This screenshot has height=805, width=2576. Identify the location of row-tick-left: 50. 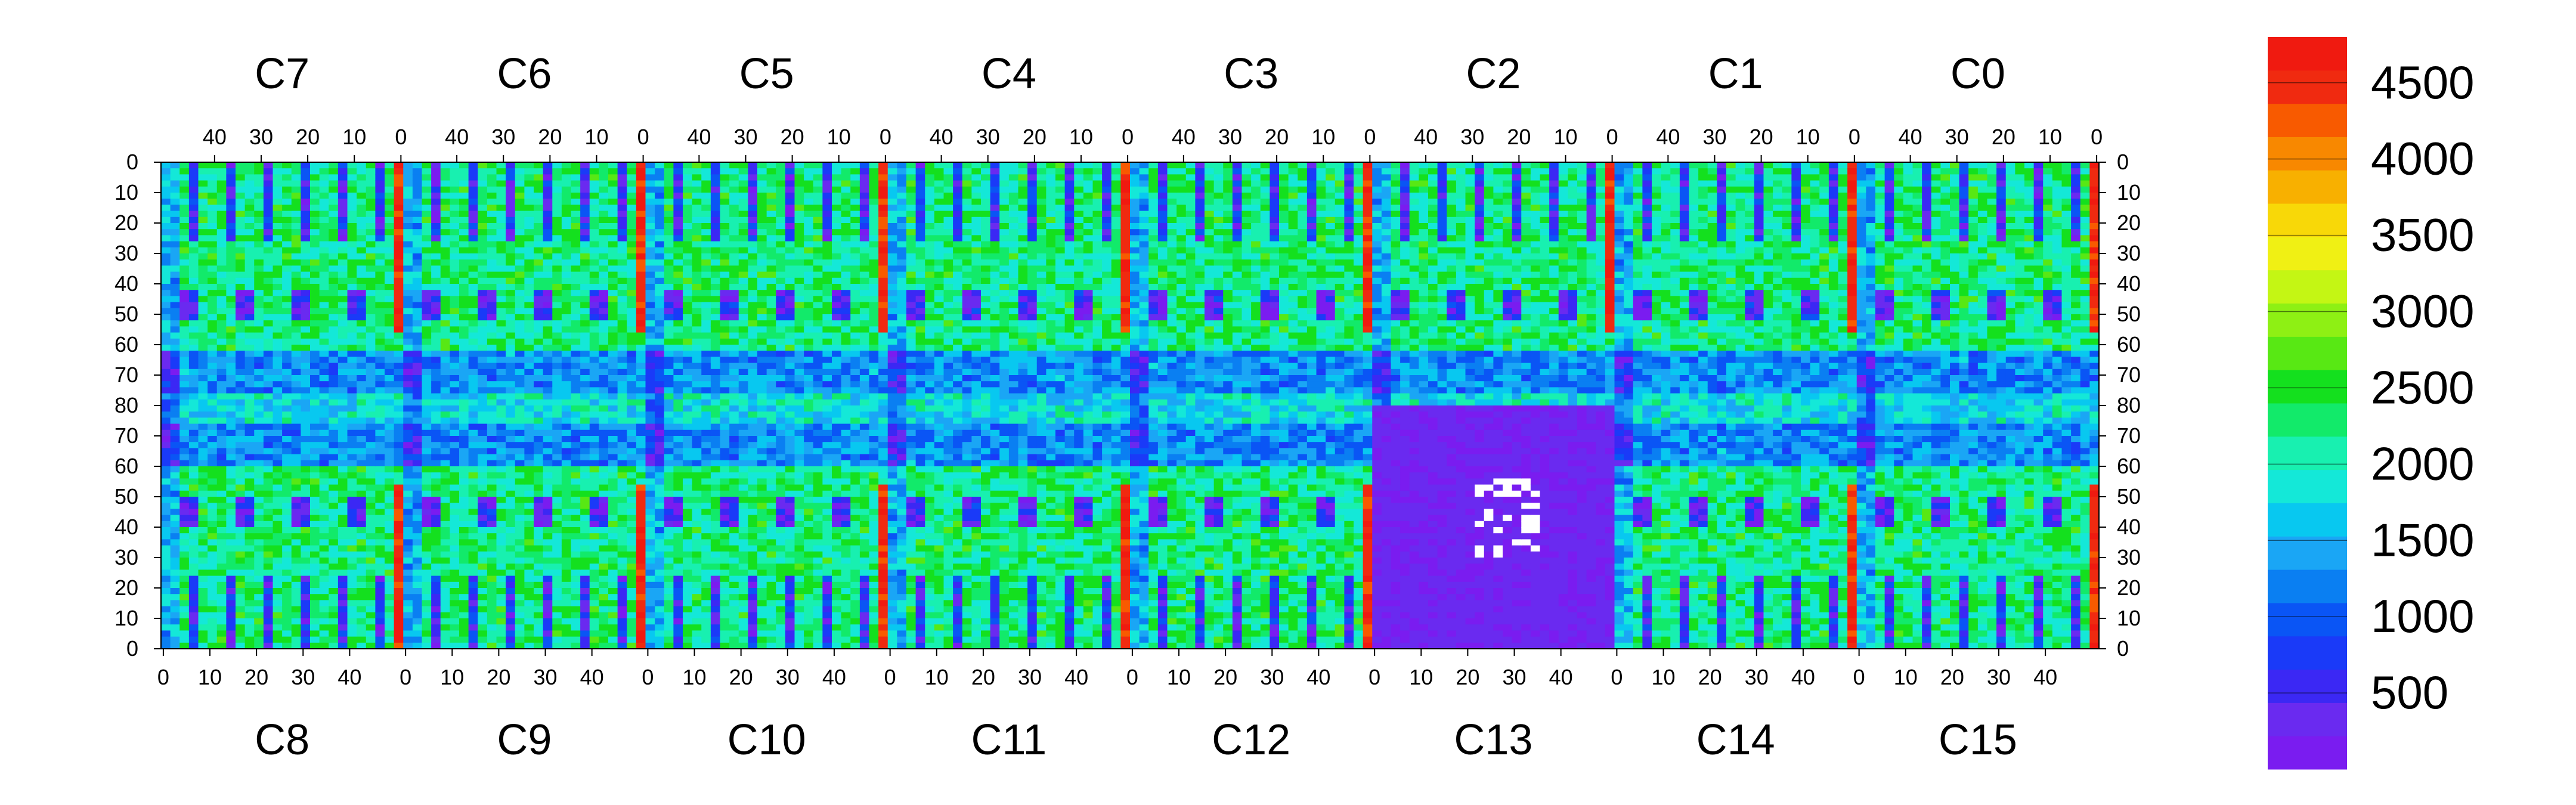
(126, 496).